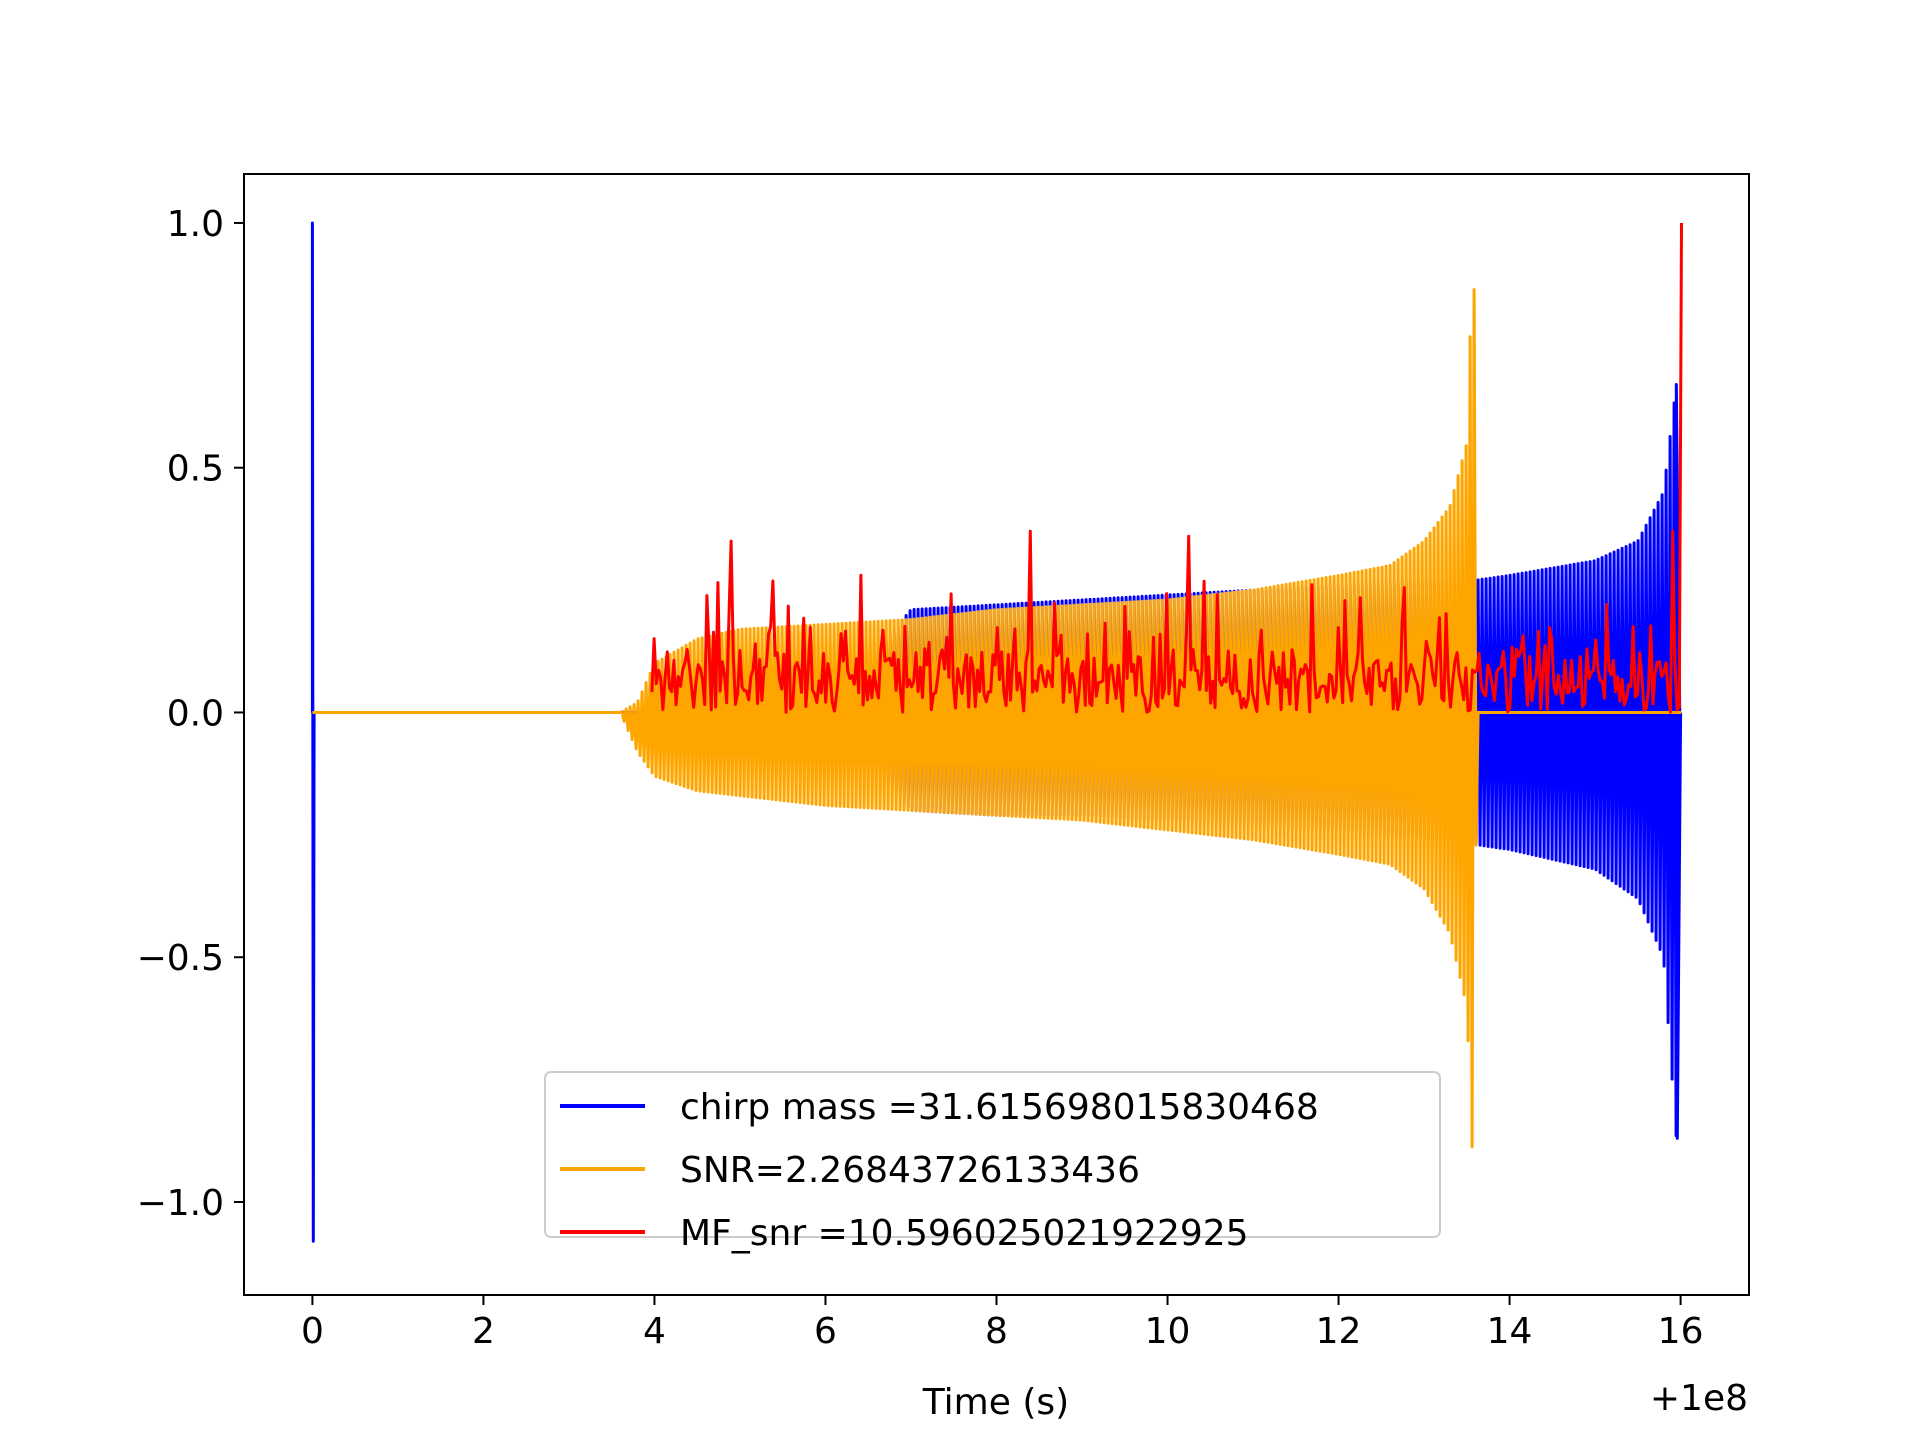  I want to click on x-tick-label: 2, so click(483, 1331).